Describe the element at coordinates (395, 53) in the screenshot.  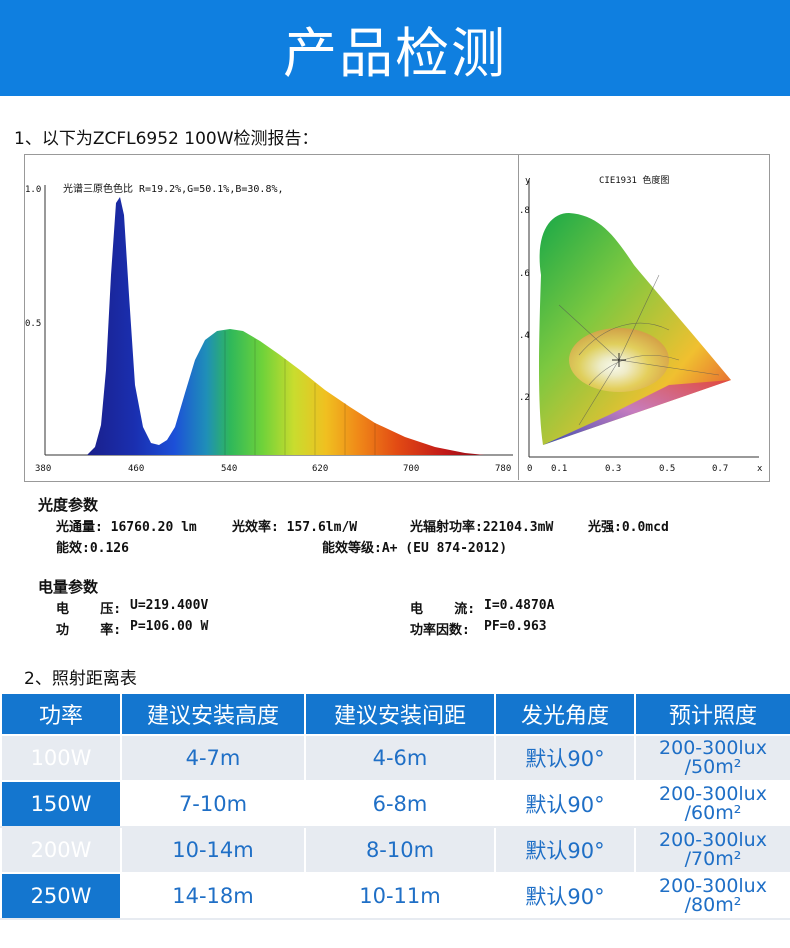
I see `page-title: 产品检测` at that location.